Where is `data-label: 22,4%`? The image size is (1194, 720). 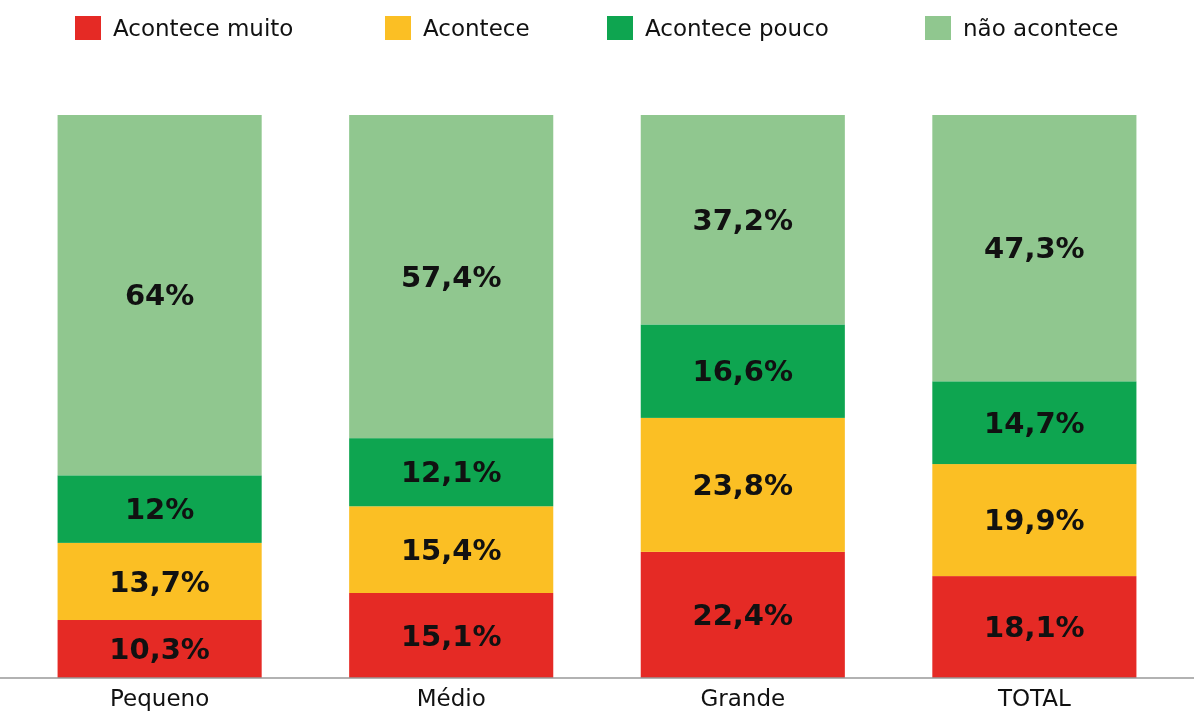 data-label: 22,4% is located at coordinates (743, 615).